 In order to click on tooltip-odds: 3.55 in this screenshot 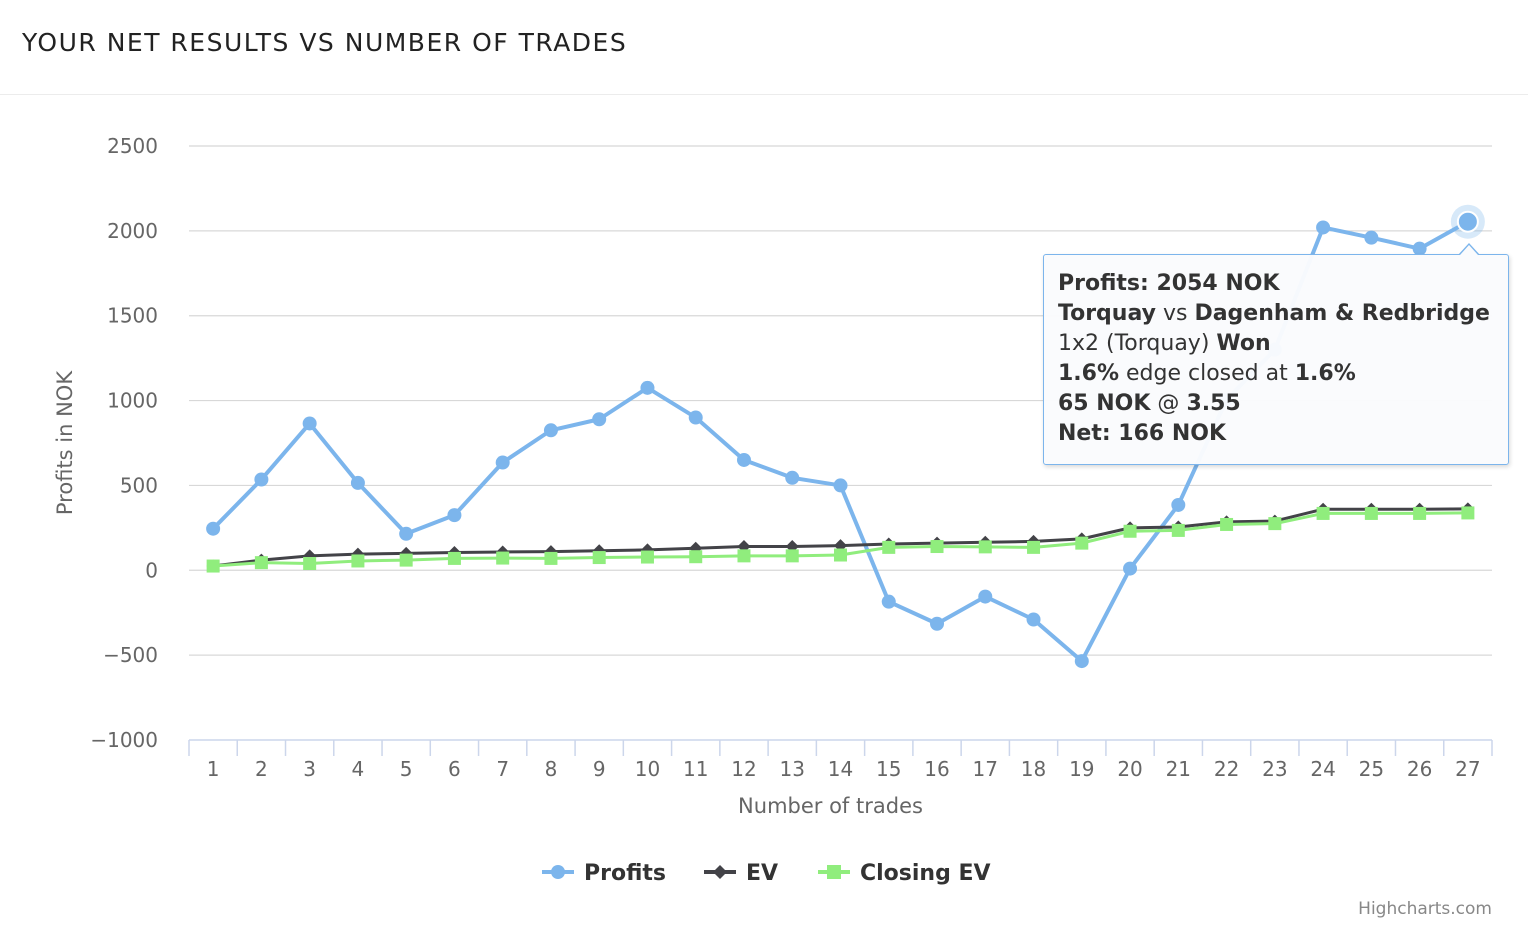, I will do `click(1213, 403)`.